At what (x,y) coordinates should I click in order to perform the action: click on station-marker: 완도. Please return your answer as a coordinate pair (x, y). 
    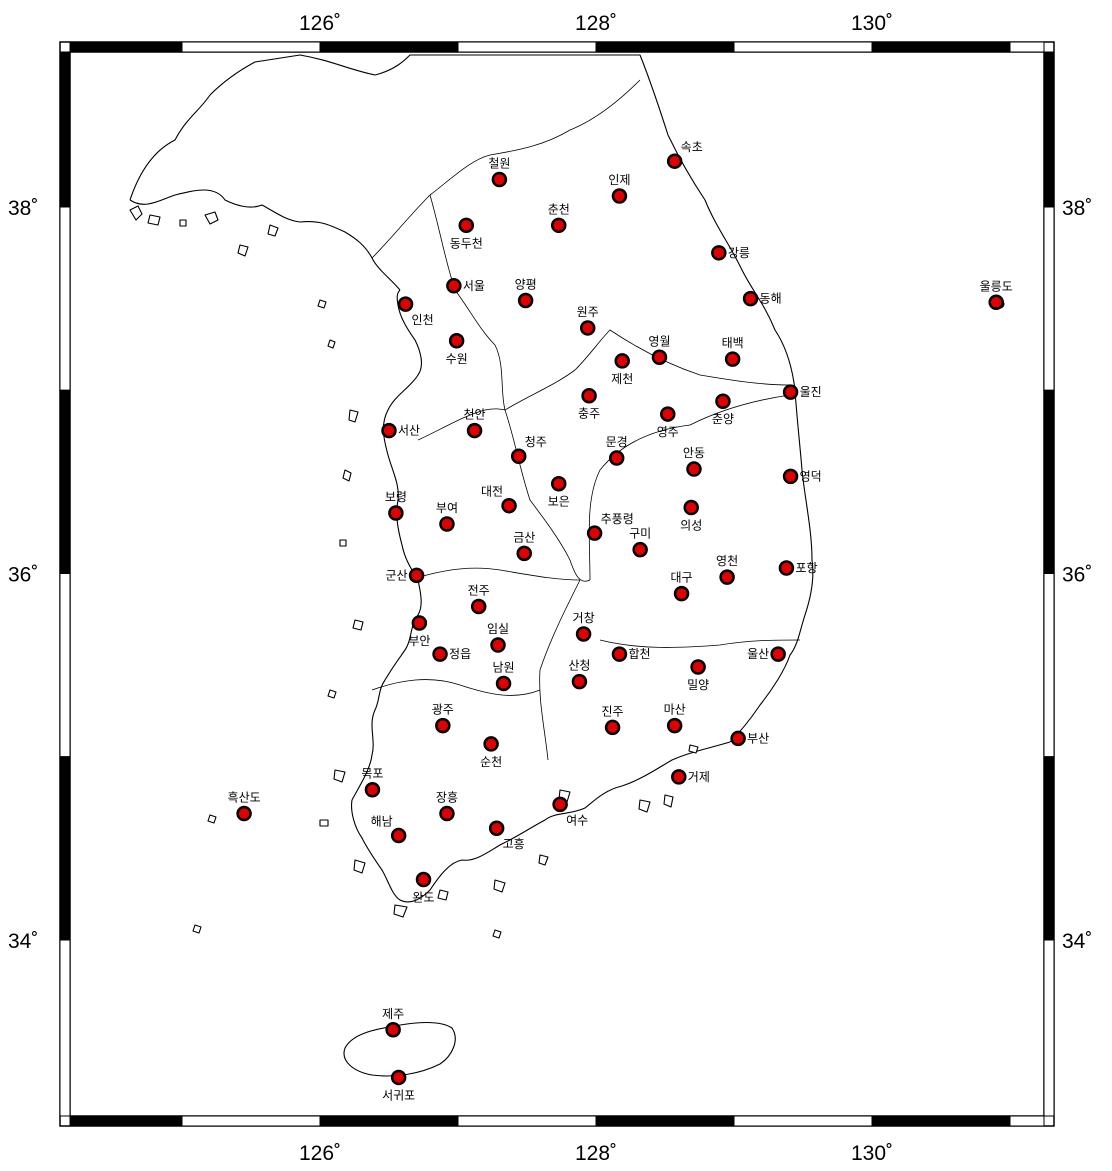
    Looking at the image, I should click on (423, 888).